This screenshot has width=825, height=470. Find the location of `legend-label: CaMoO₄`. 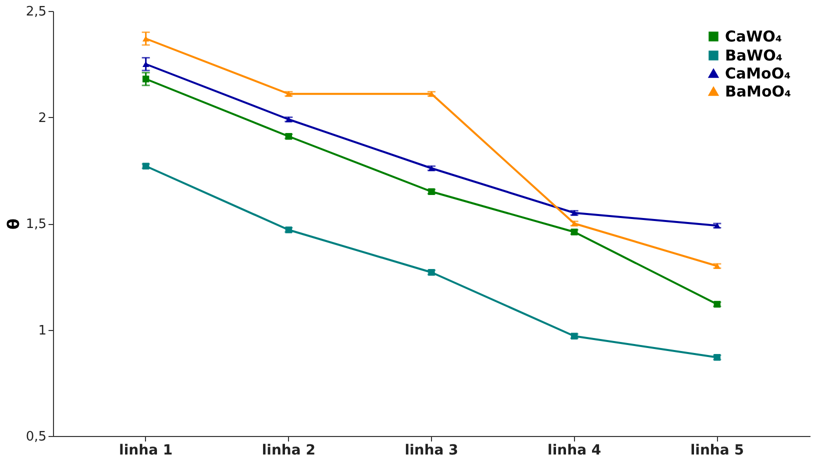

legend-label: CaMoO₄ is located at coordinates (758, 73).